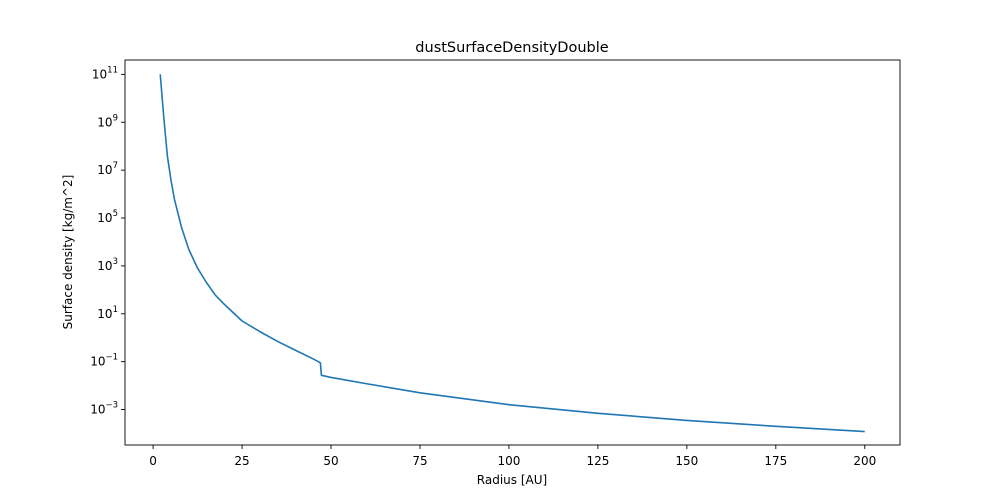 The image size is (1000, 500). I want to click on x-tick-label: 125, so click(597, 461).